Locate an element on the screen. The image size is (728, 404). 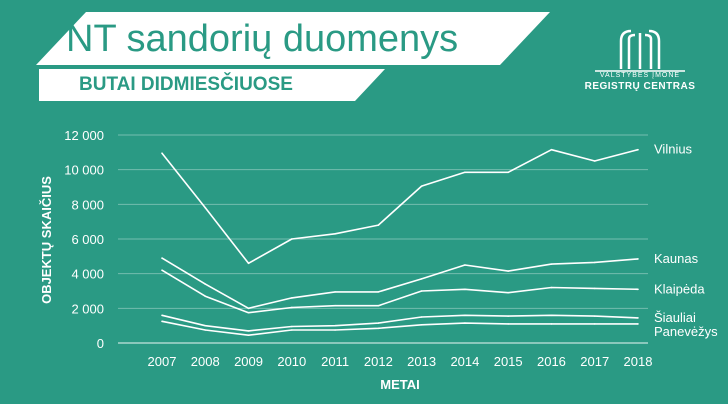
x-tick-label: 2007 is located at coordinates (162, 361).